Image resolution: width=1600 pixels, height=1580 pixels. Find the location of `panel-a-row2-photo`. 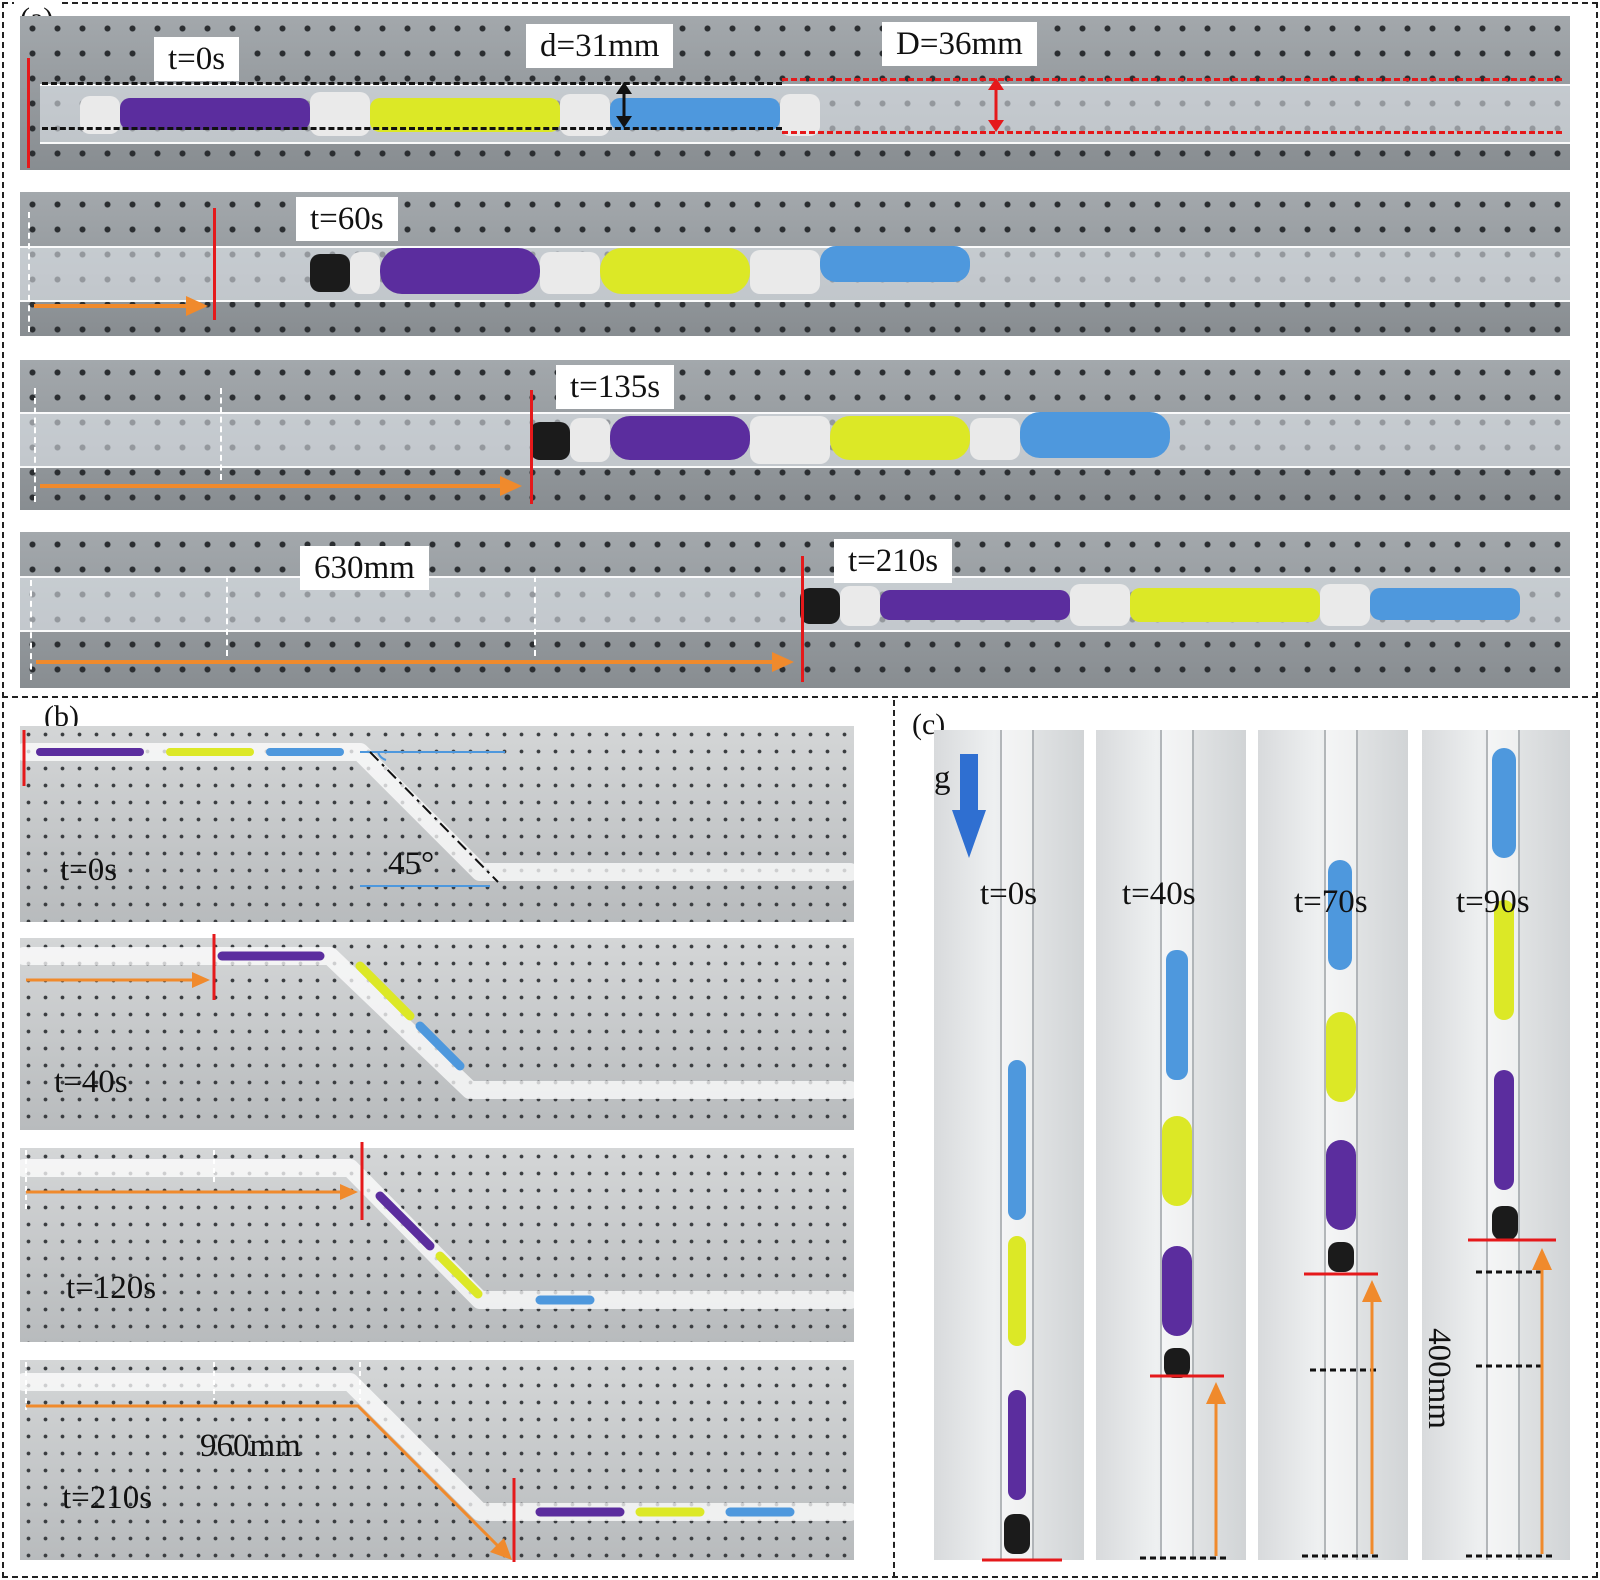

panel-a-row2-photo is located at coordinates (795, 264).